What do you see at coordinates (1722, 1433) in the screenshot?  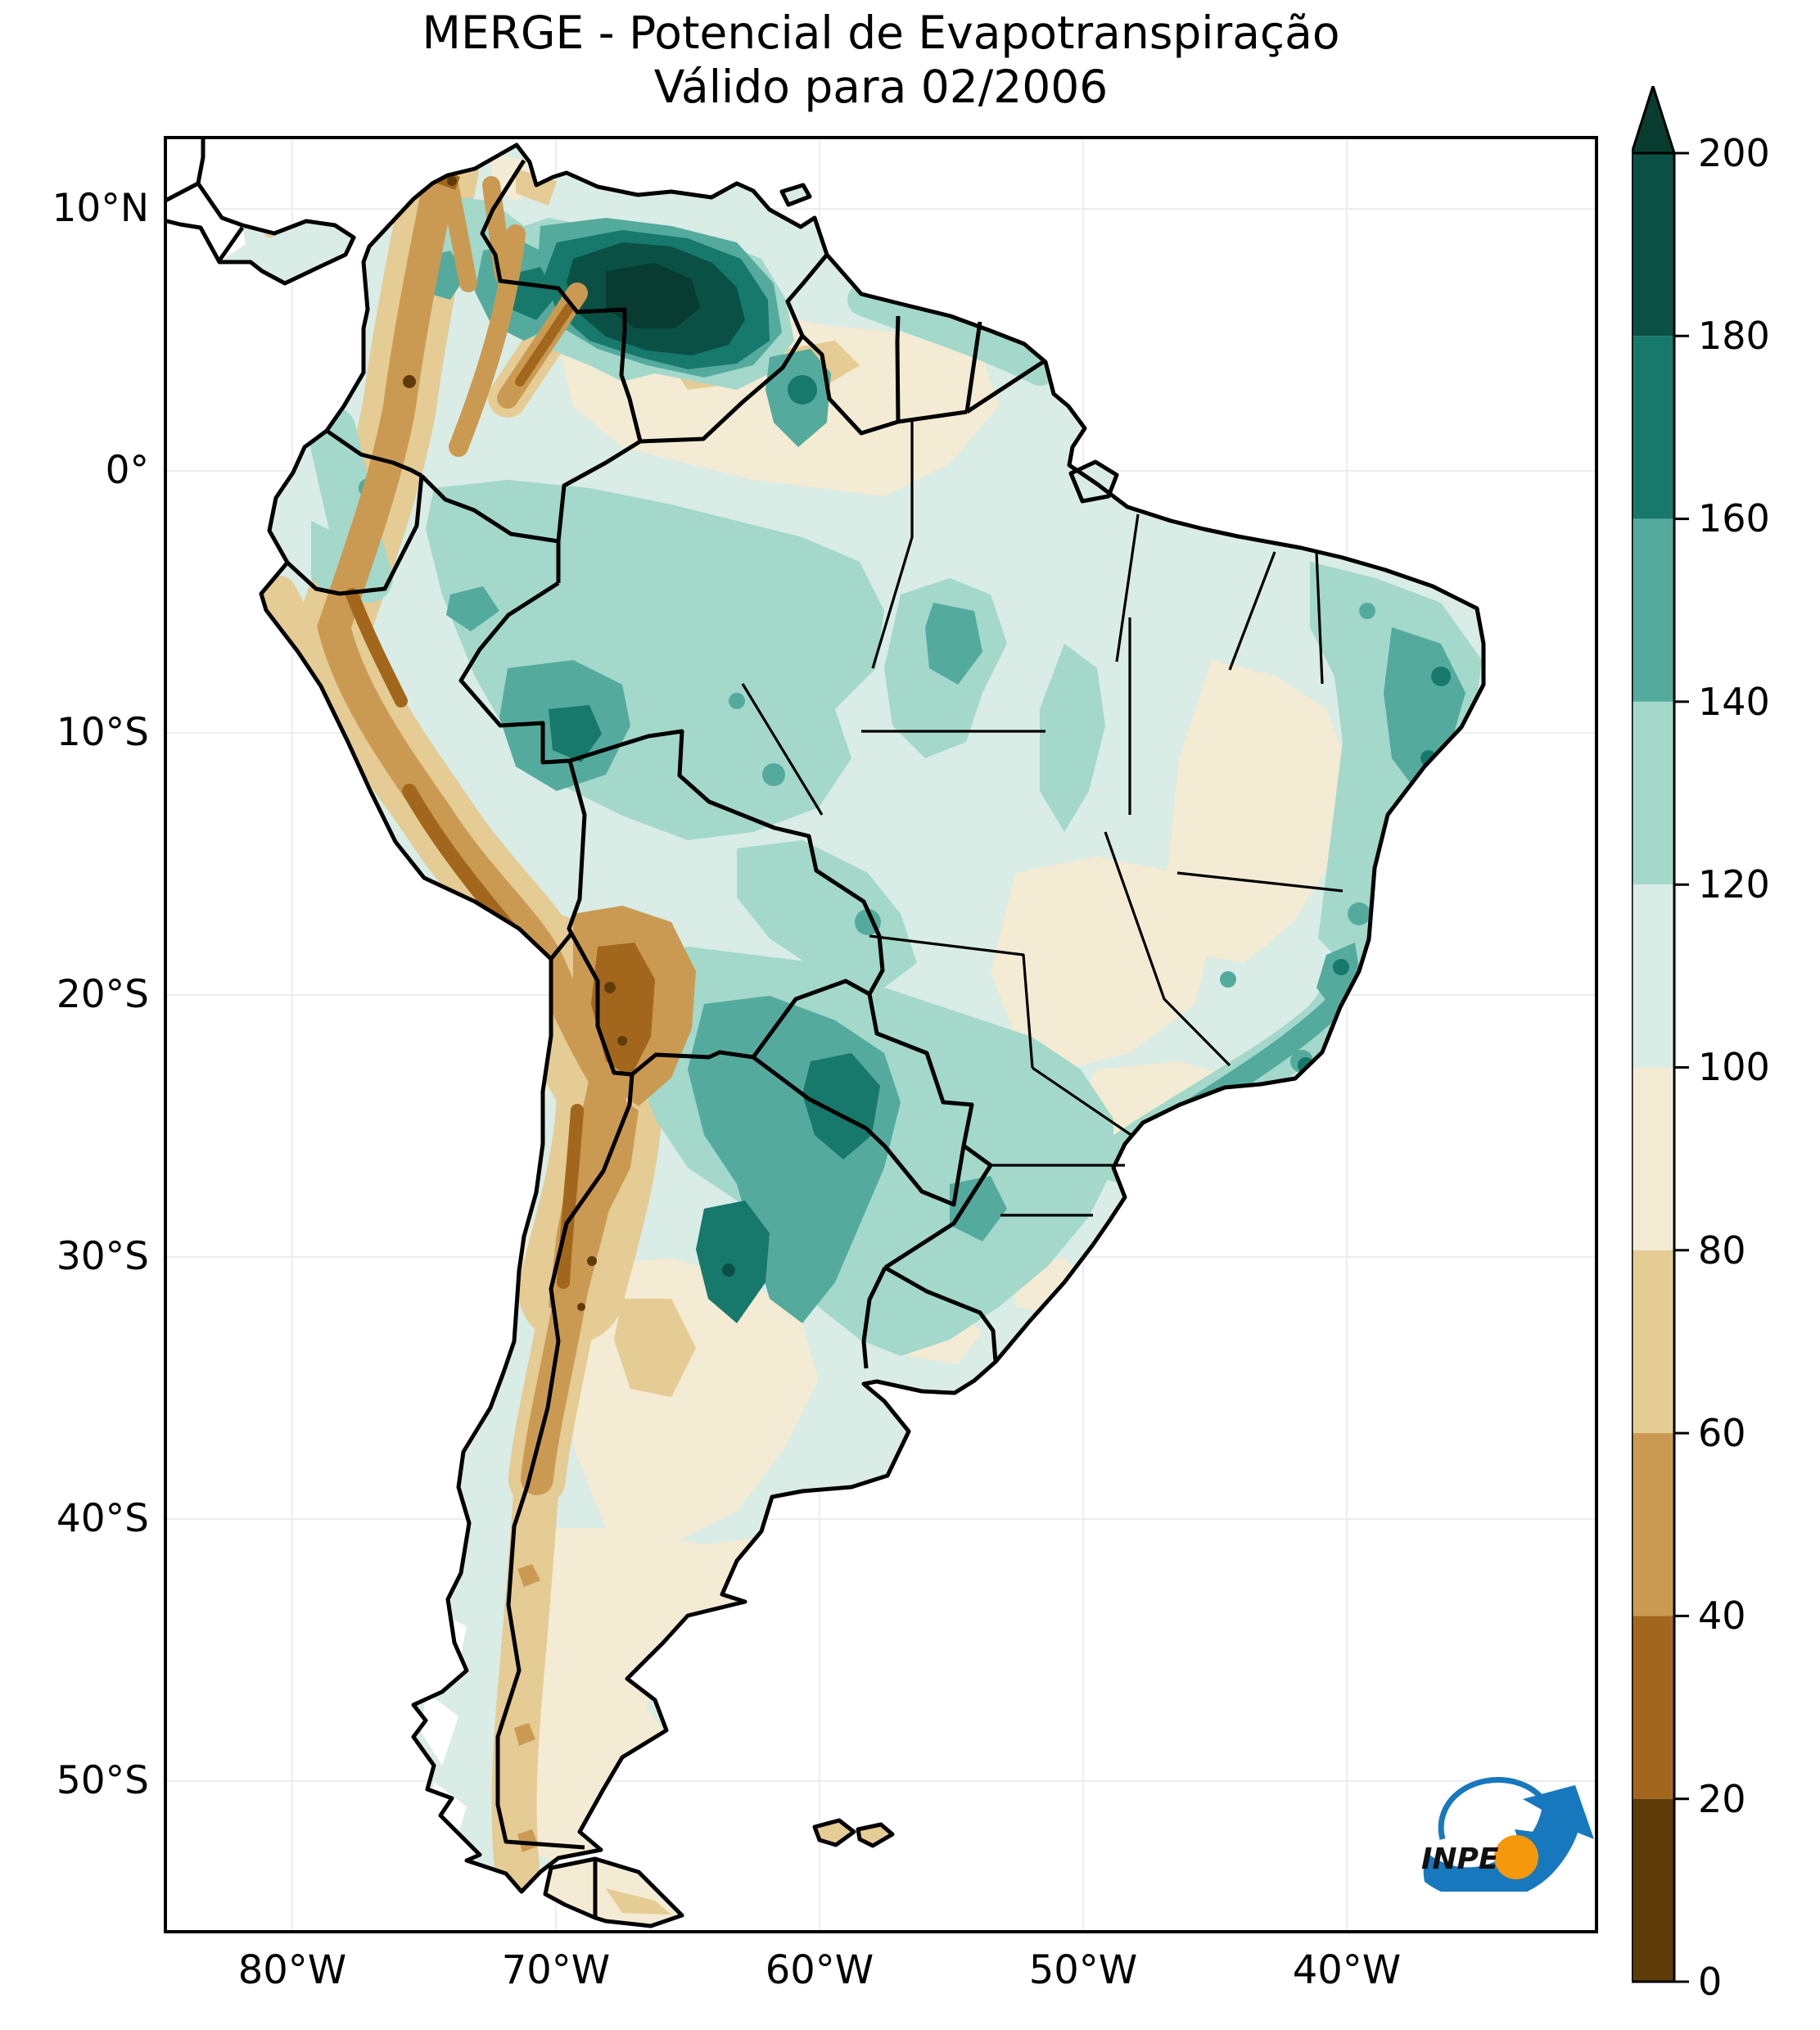 I see `cb-label-60: 60` at bounding box center [1722, 1433].